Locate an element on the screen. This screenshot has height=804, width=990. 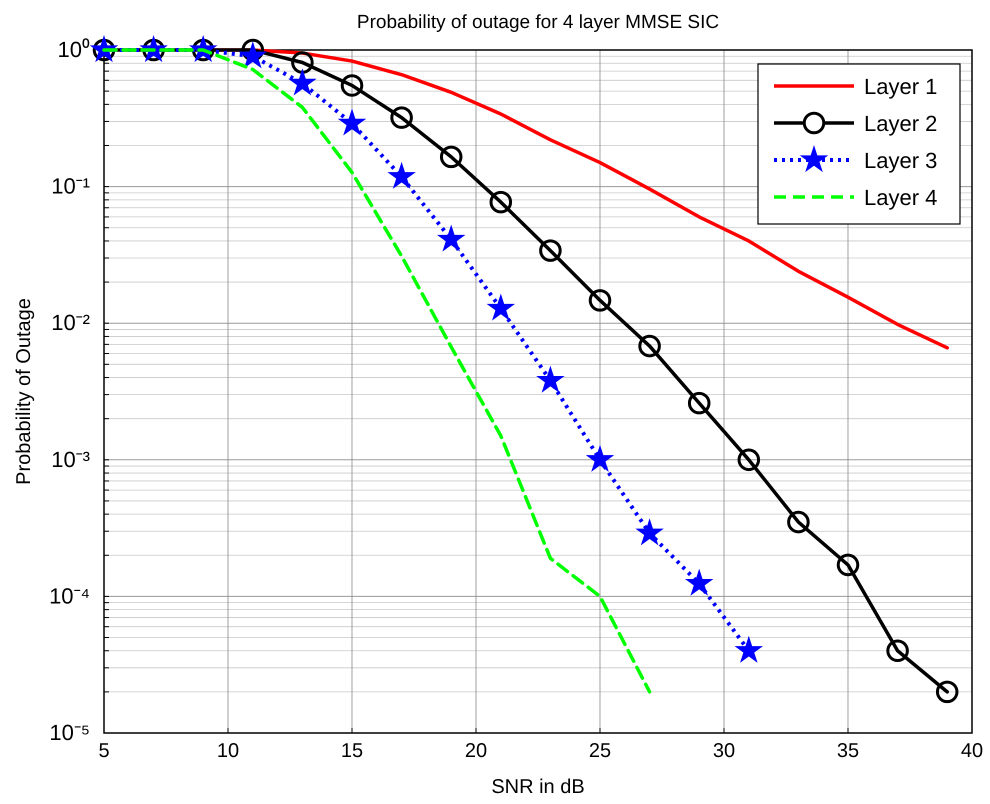
legend-label: Layer 1 is located at coordinates (901, 86).